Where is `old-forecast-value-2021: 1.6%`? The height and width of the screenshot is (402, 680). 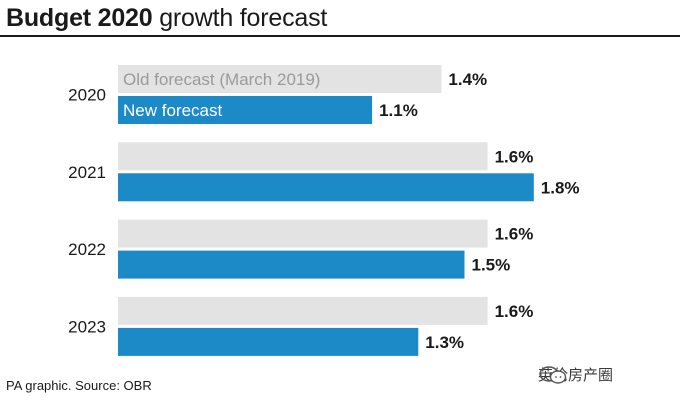
old-forecast-value-2021: 1.6% is located at coordinates (514, 156).